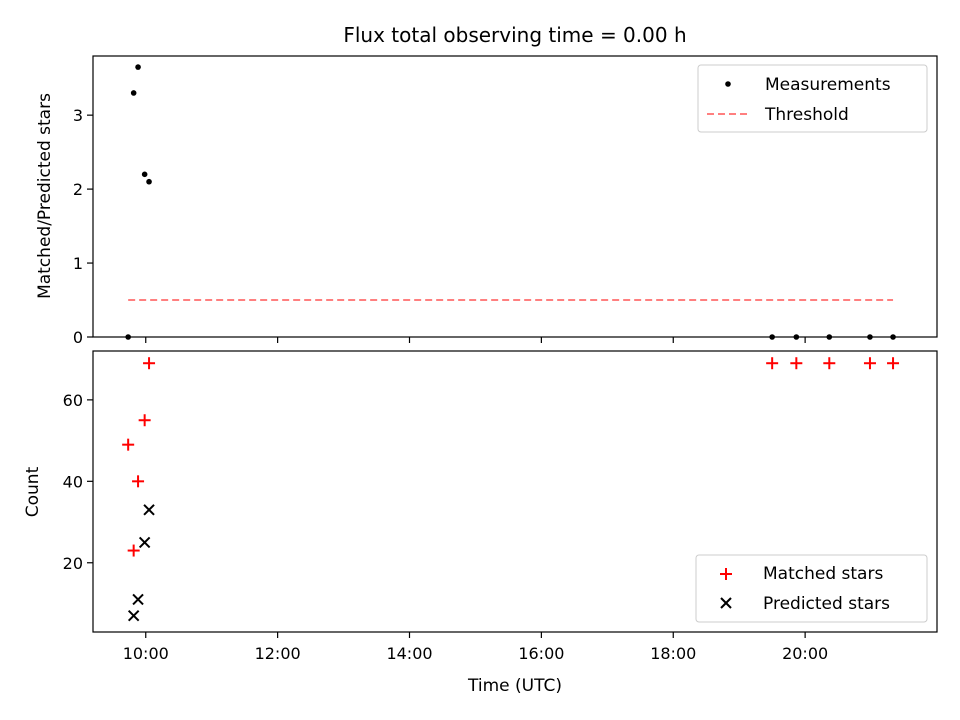  Describe the element at coordinates (78, 263) in the screenshot. I see `y-tick-label: 1` at that location.